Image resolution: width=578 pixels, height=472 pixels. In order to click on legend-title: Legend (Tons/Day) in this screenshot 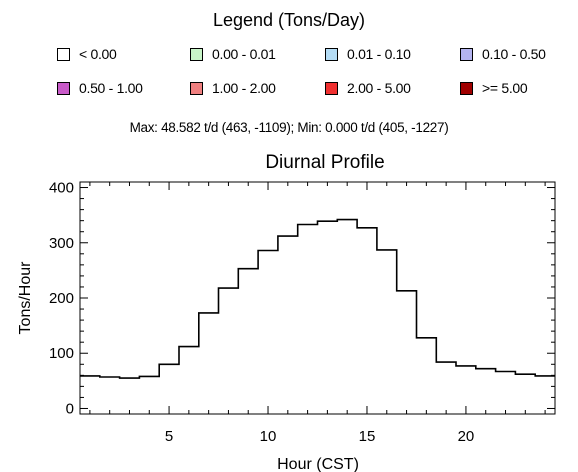, I will do `click(289, 20)`.